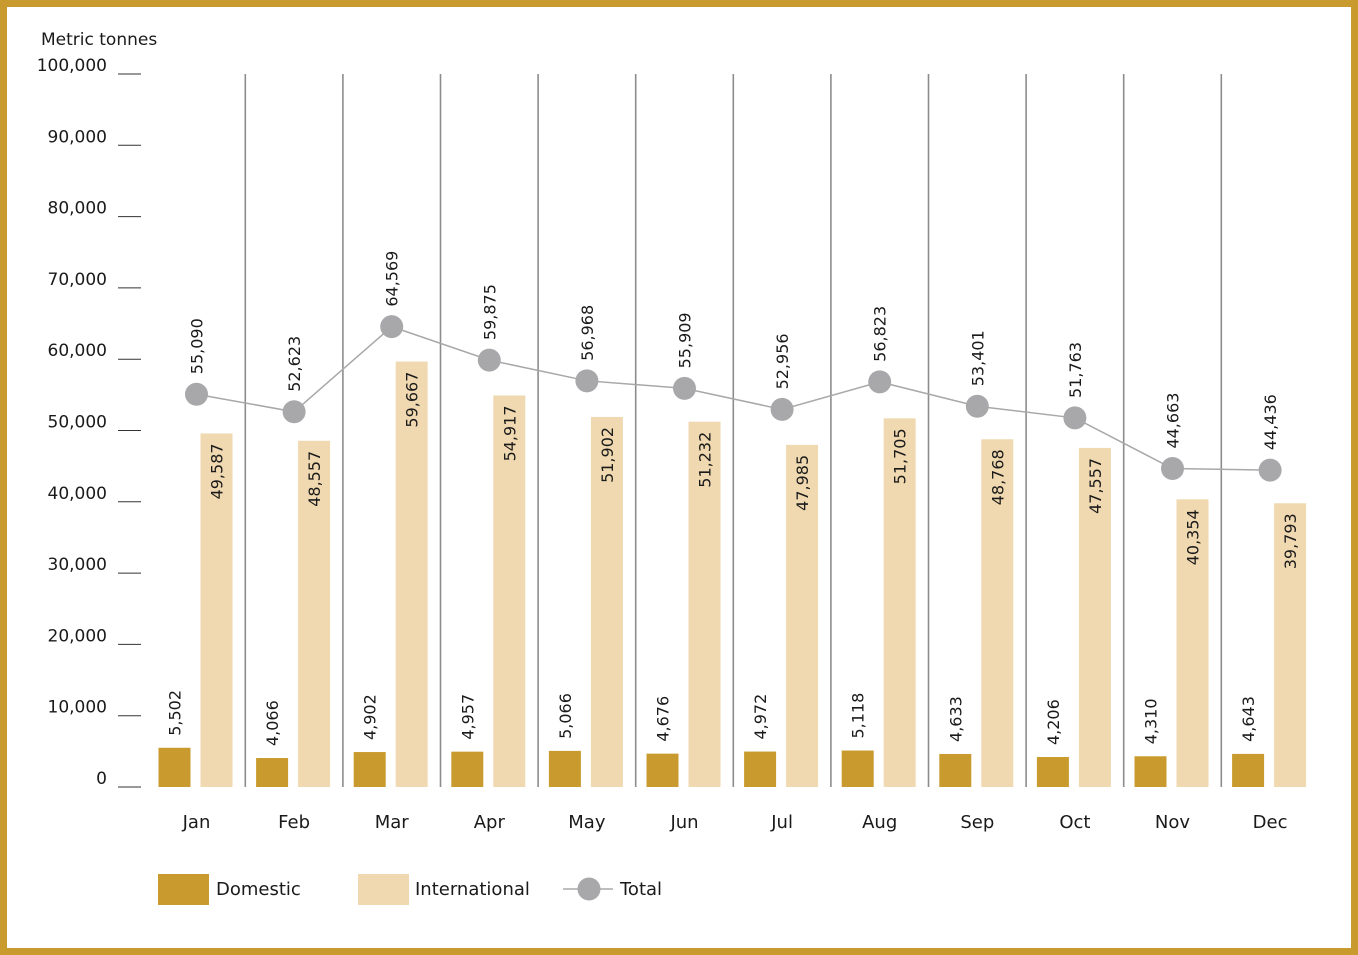 This screenshot has width=1358, height=955. I want to click on international-value-label: 40,354, so click(1193, 537).